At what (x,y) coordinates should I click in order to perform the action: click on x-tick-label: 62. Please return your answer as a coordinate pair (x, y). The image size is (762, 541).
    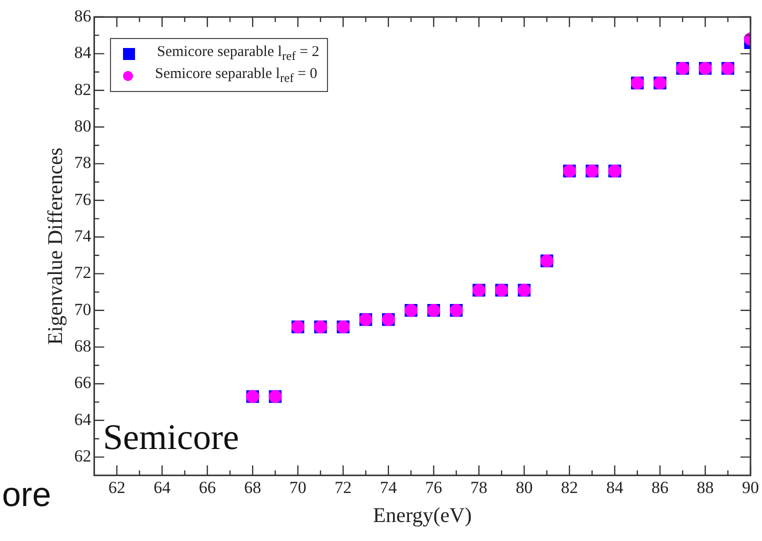
    Looking at the image, I should click on (117, 488).